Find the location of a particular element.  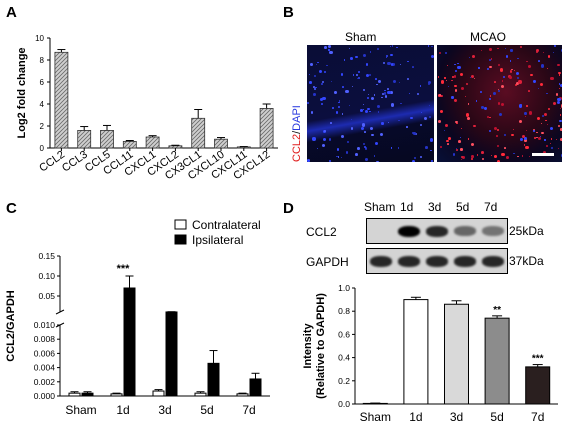

y-tick-label: 0 is located at coordinates (42, 148).